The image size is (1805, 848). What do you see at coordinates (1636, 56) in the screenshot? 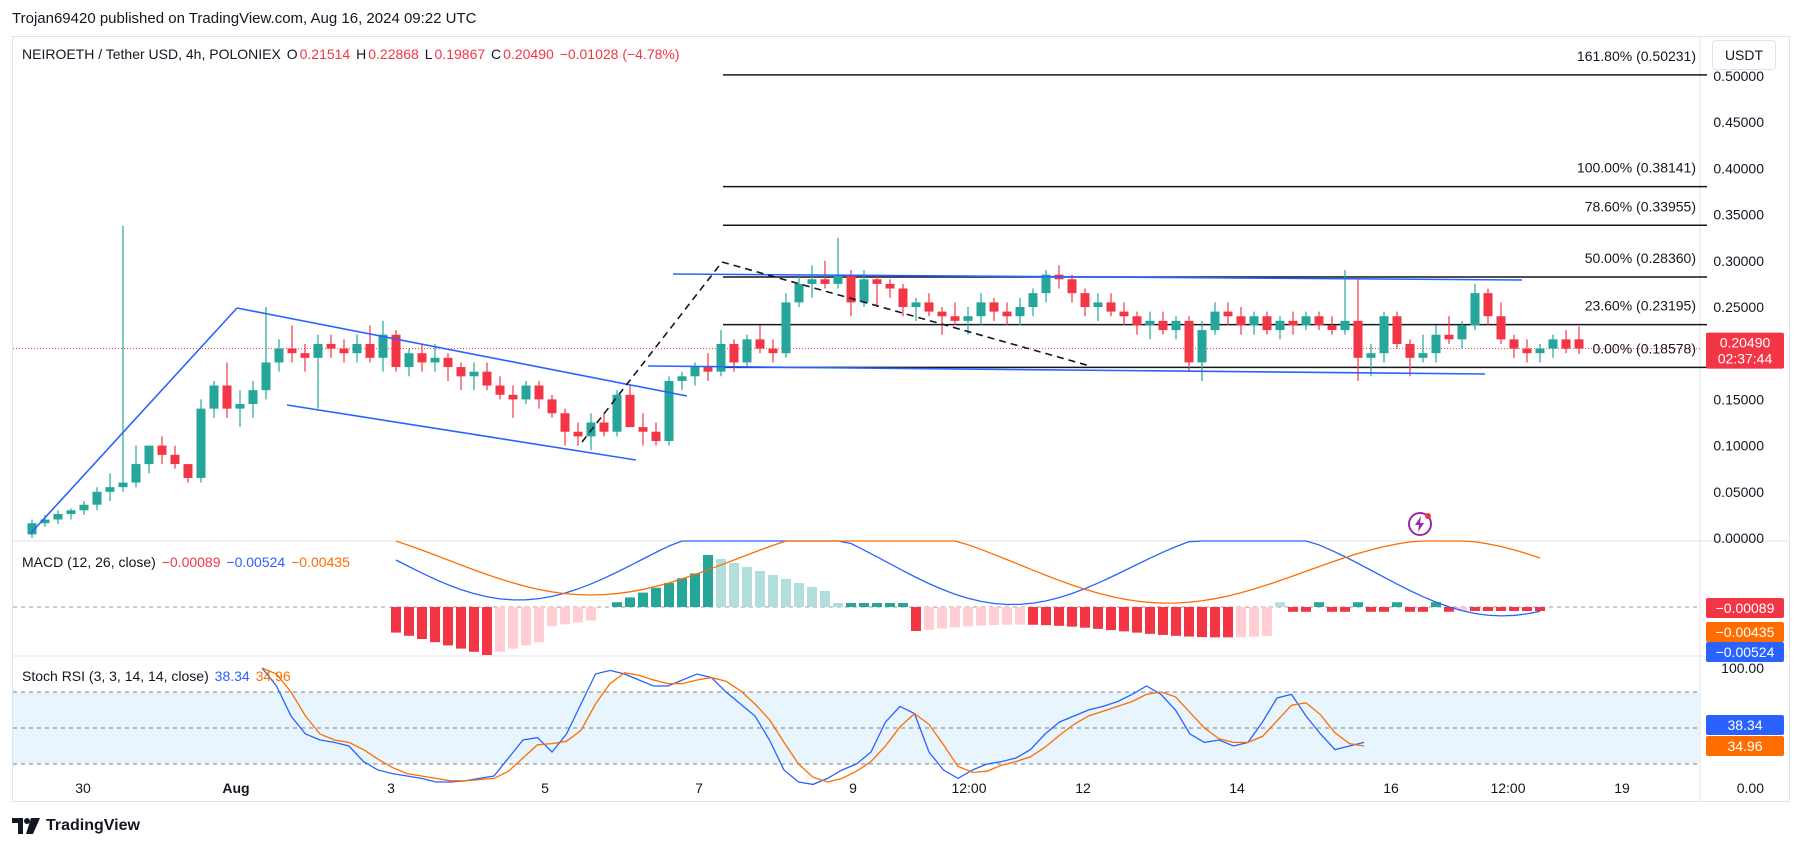
I see `fib-level-label: 161.80% (0.50231)` at bounding box center [1636, 56].